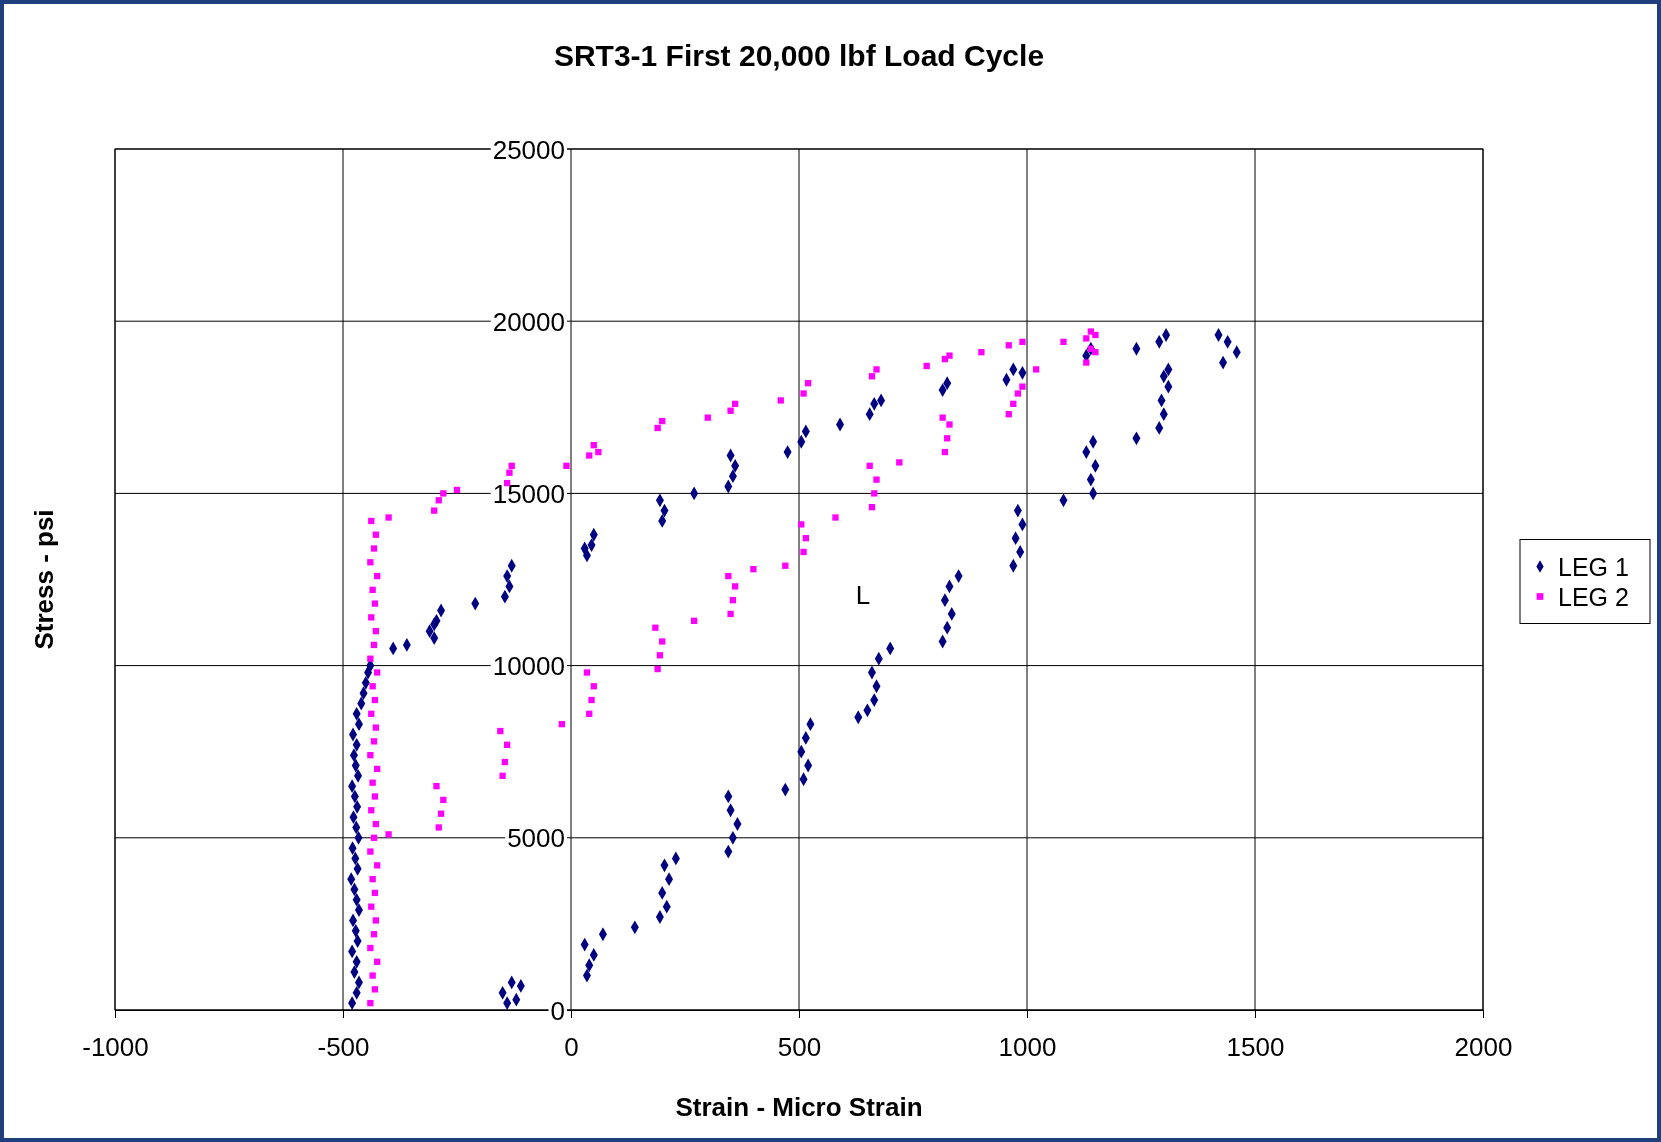  What do you see at coordinates (536, 838) in the screenshot?
I see `y-tick-label: 5000` at bounding box center [536, 838].